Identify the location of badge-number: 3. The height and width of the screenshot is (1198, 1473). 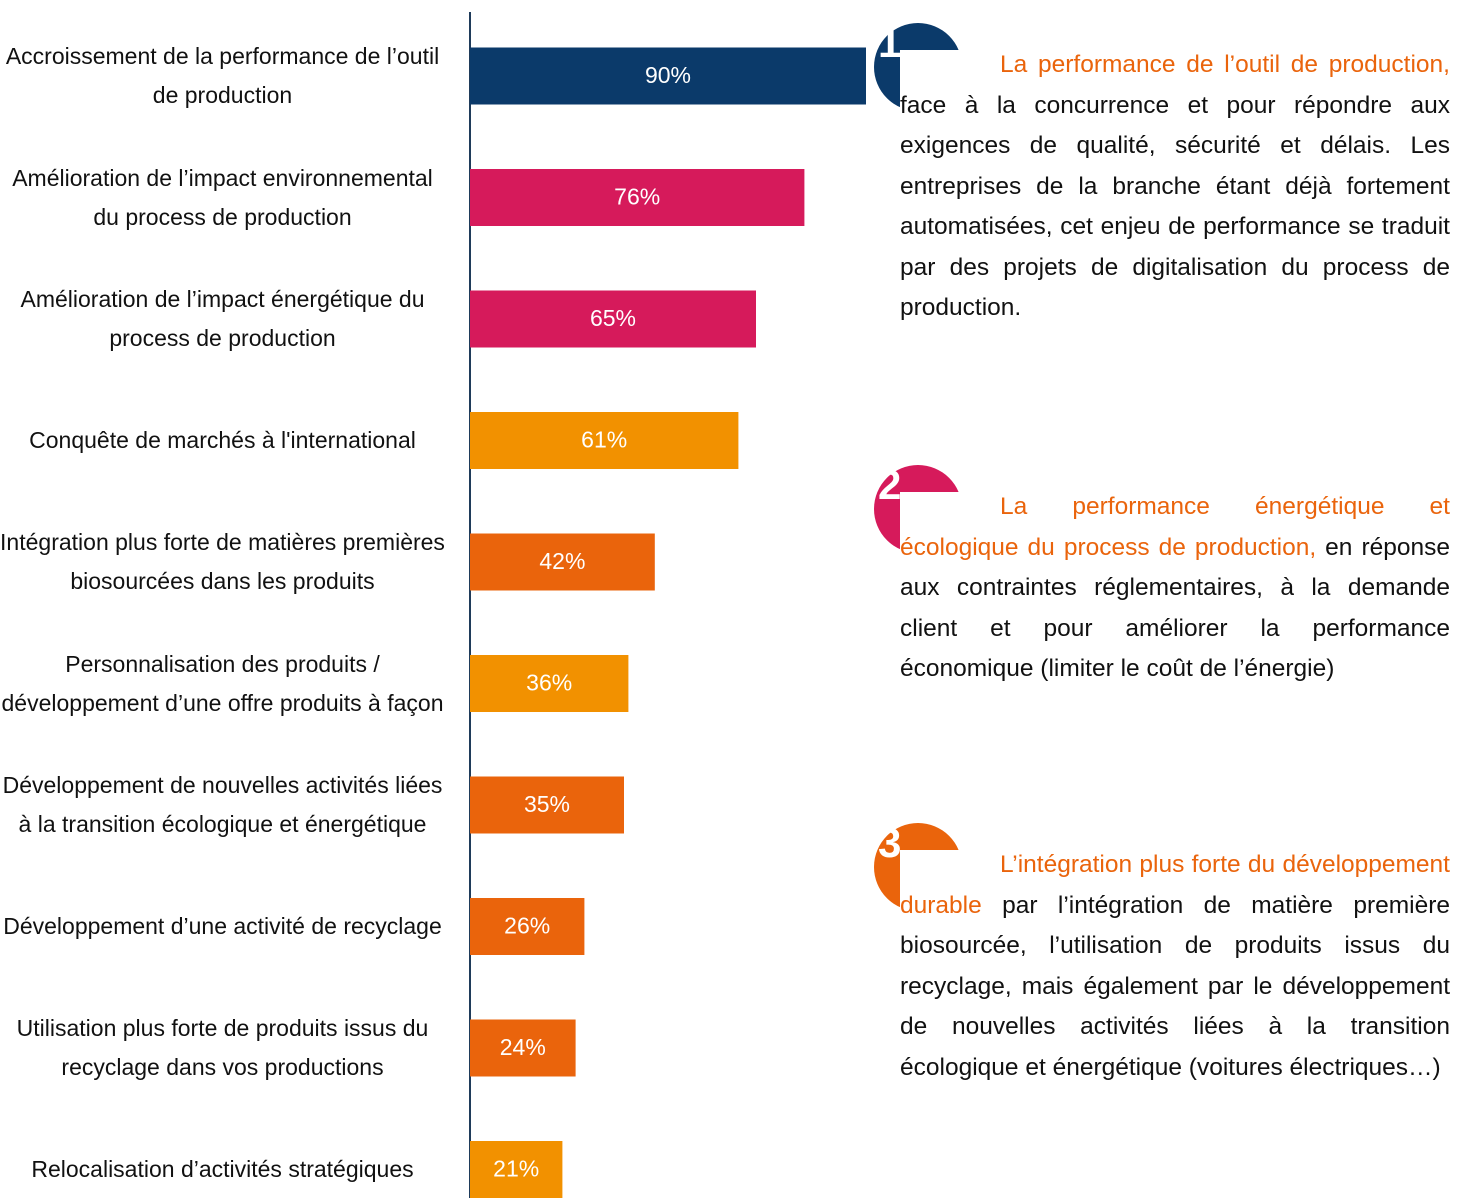
(890, 842).